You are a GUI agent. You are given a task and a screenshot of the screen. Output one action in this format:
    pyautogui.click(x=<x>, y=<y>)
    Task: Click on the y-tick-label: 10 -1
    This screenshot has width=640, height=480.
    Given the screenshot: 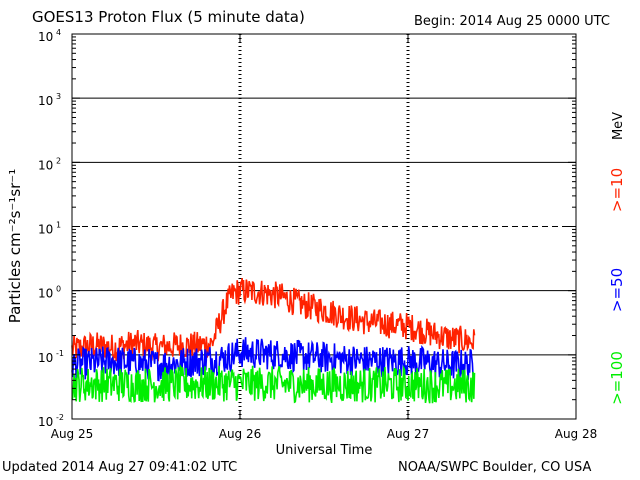 What is the action you would take?
    pyautogui.click(x=51, y=357)
    